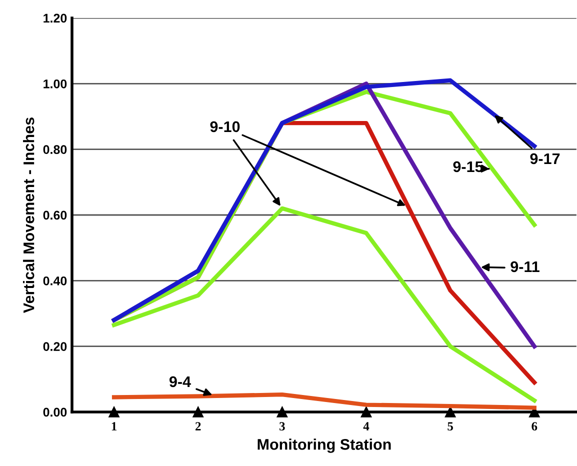 The image size is (577, 466). I want to click on x-tick-label: 3, so click(282, 426).